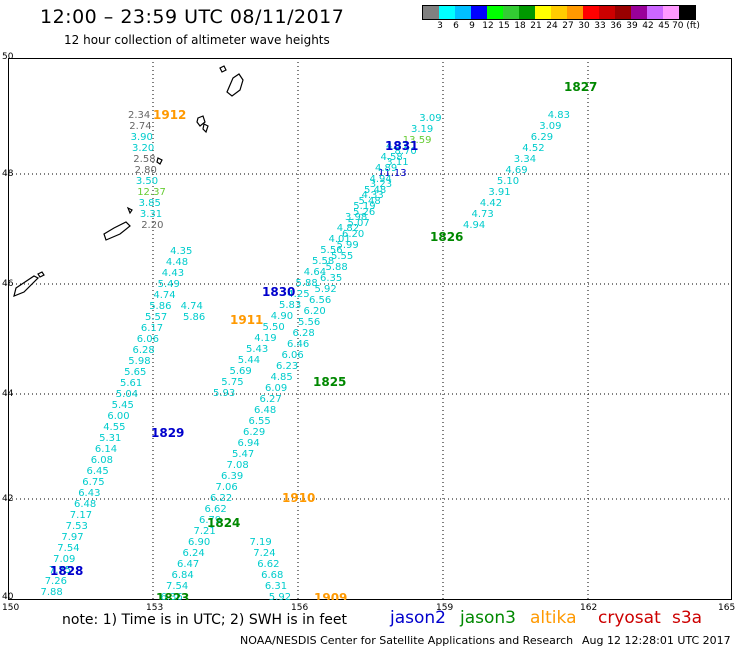  What do you see at coordinates (589, 608) in the screenshot?
I see `lon-label-162: 162` at bounding box center [589, 608].